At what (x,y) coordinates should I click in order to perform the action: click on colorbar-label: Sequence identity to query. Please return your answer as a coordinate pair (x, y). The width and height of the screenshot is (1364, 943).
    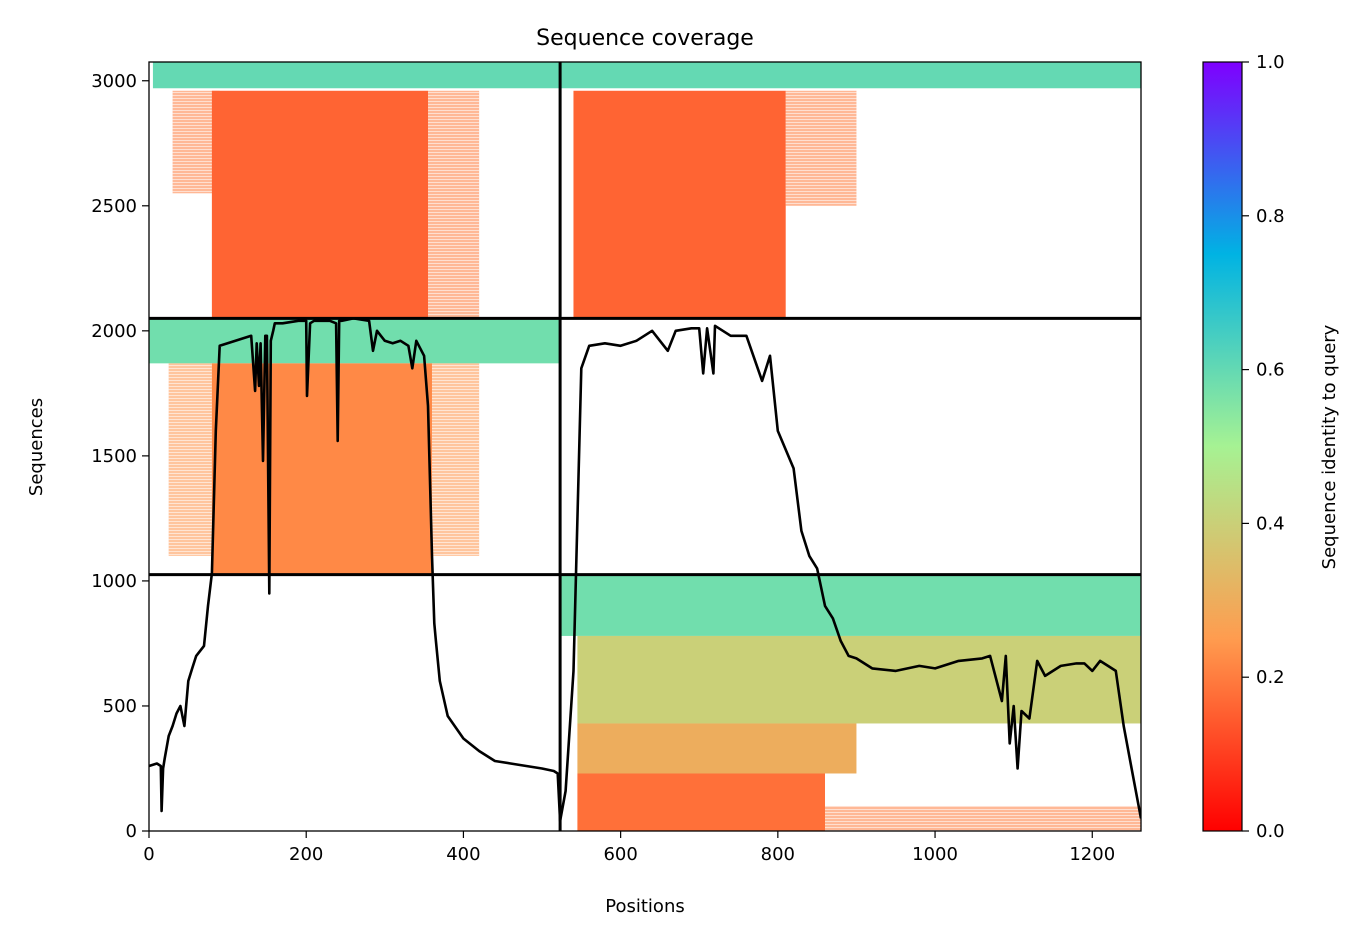
    Looking at the image, I should click on (1329, 446).